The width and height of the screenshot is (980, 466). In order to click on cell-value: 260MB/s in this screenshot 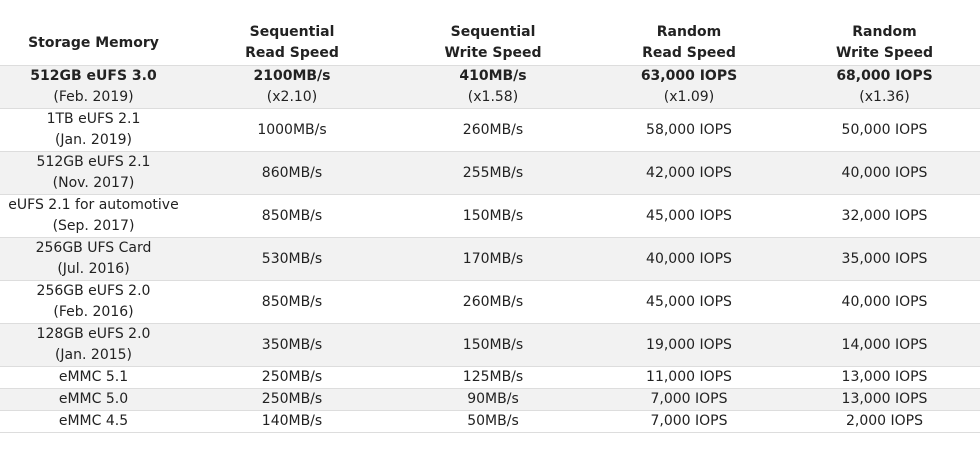, I will do `click(493, 301)`.